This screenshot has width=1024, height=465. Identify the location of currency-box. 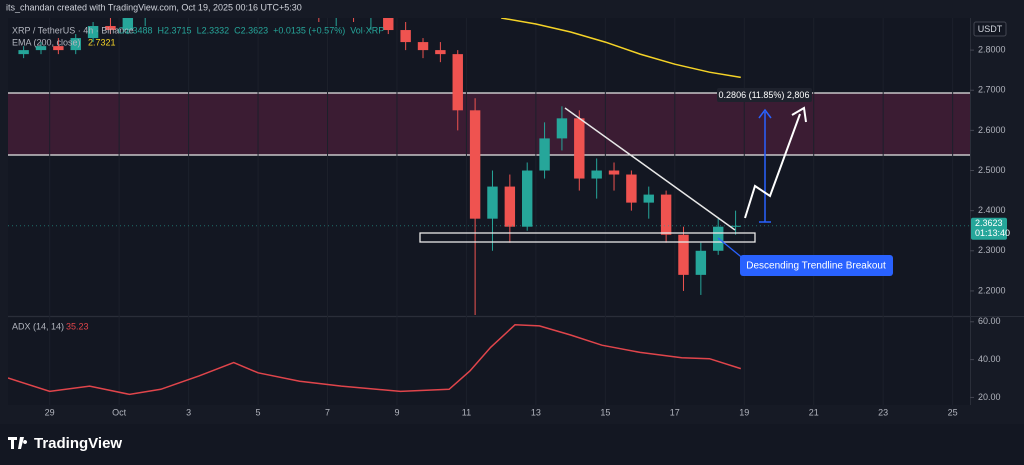
(990, 29).